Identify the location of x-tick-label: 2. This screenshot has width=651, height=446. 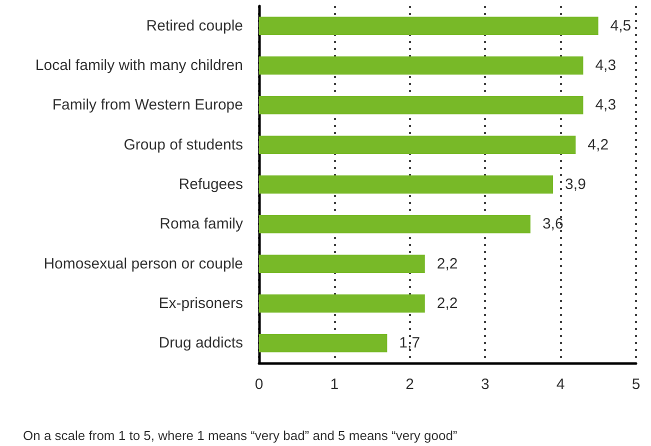
(410, 384).